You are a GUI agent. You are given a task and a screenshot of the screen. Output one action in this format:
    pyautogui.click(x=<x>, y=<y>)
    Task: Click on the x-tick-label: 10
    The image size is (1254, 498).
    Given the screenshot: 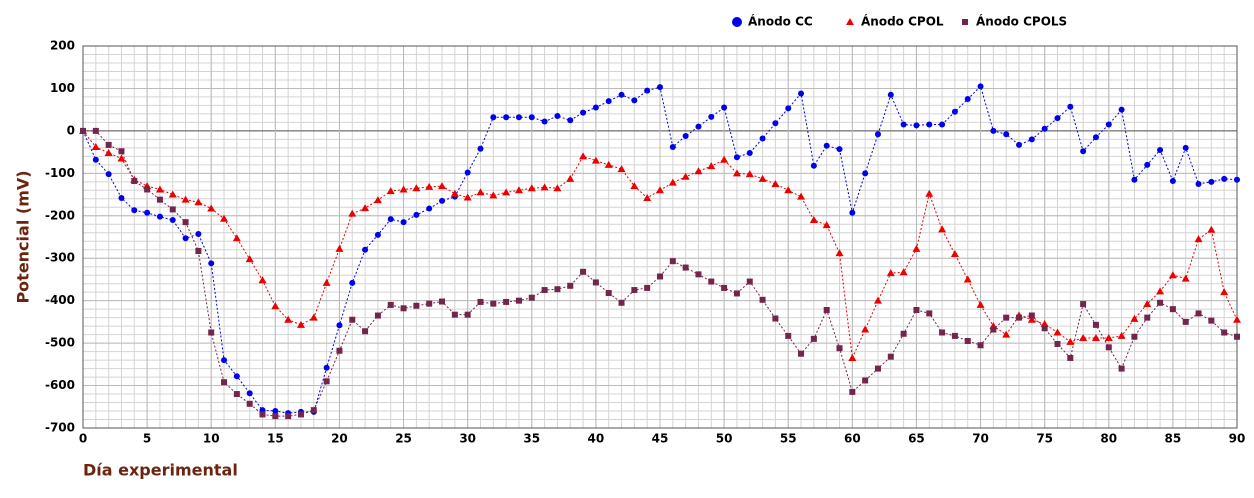 What is the action you would take?
    pyautogui.click(x=211, y=439)
    